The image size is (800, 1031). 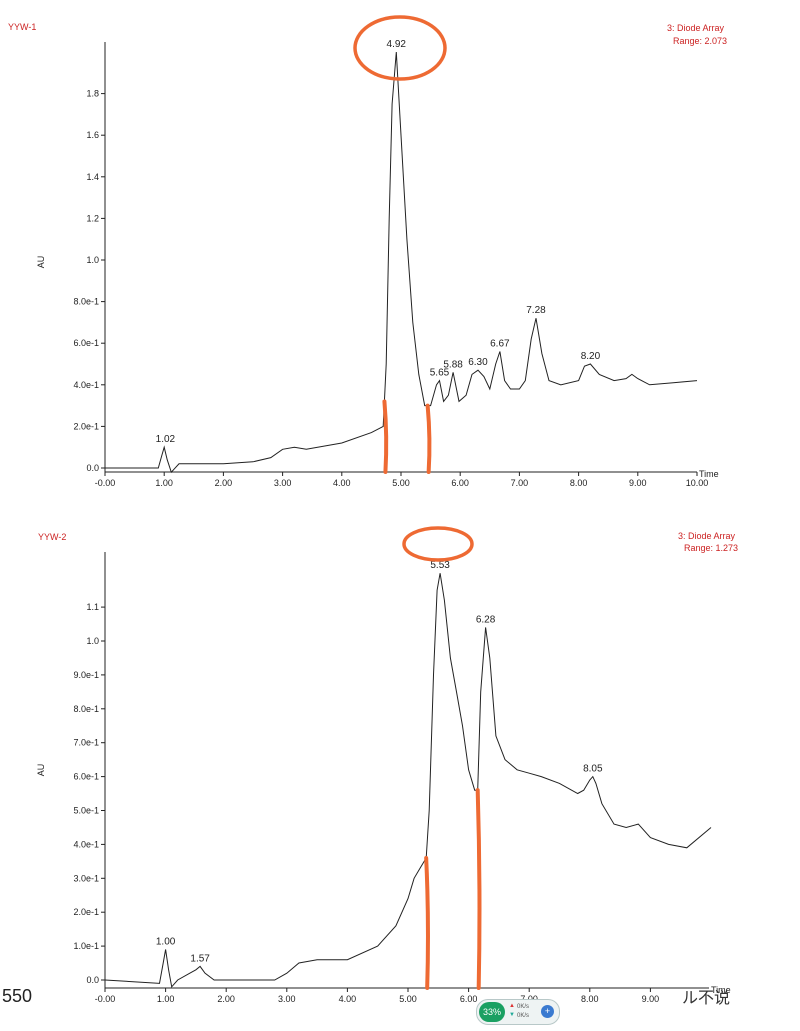 I want to click on x-tick-label: 10.00, so click(x=697, y=483).